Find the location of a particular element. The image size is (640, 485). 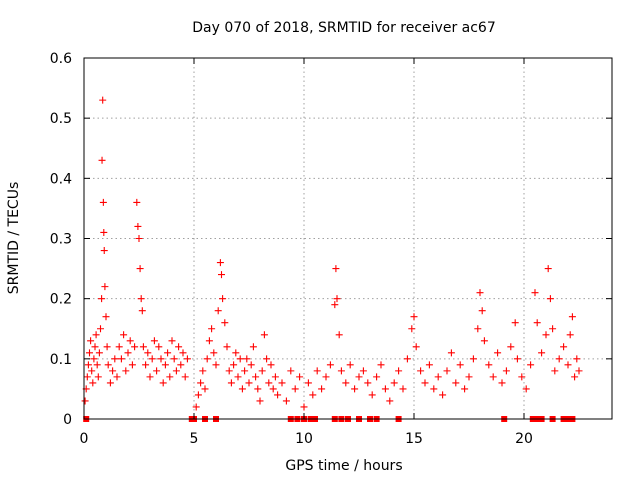

y-tick-label: 0 is located at coordinates (67, 420).